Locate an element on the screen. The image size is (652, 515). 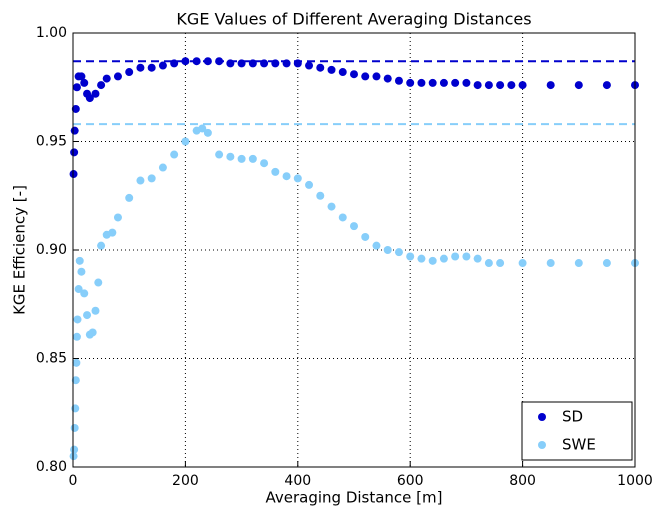
x-axis-label: Averaging Distance [m] is located at coordinates (353, 498).